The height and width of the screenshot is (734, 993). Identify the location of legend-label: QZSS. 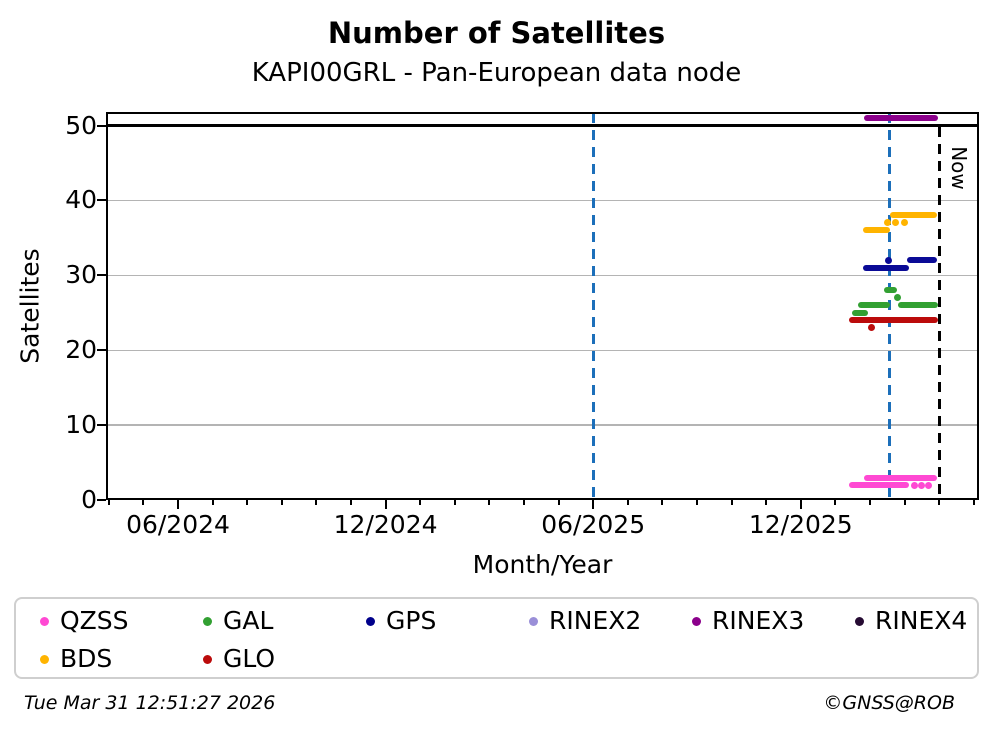
(94, 620).